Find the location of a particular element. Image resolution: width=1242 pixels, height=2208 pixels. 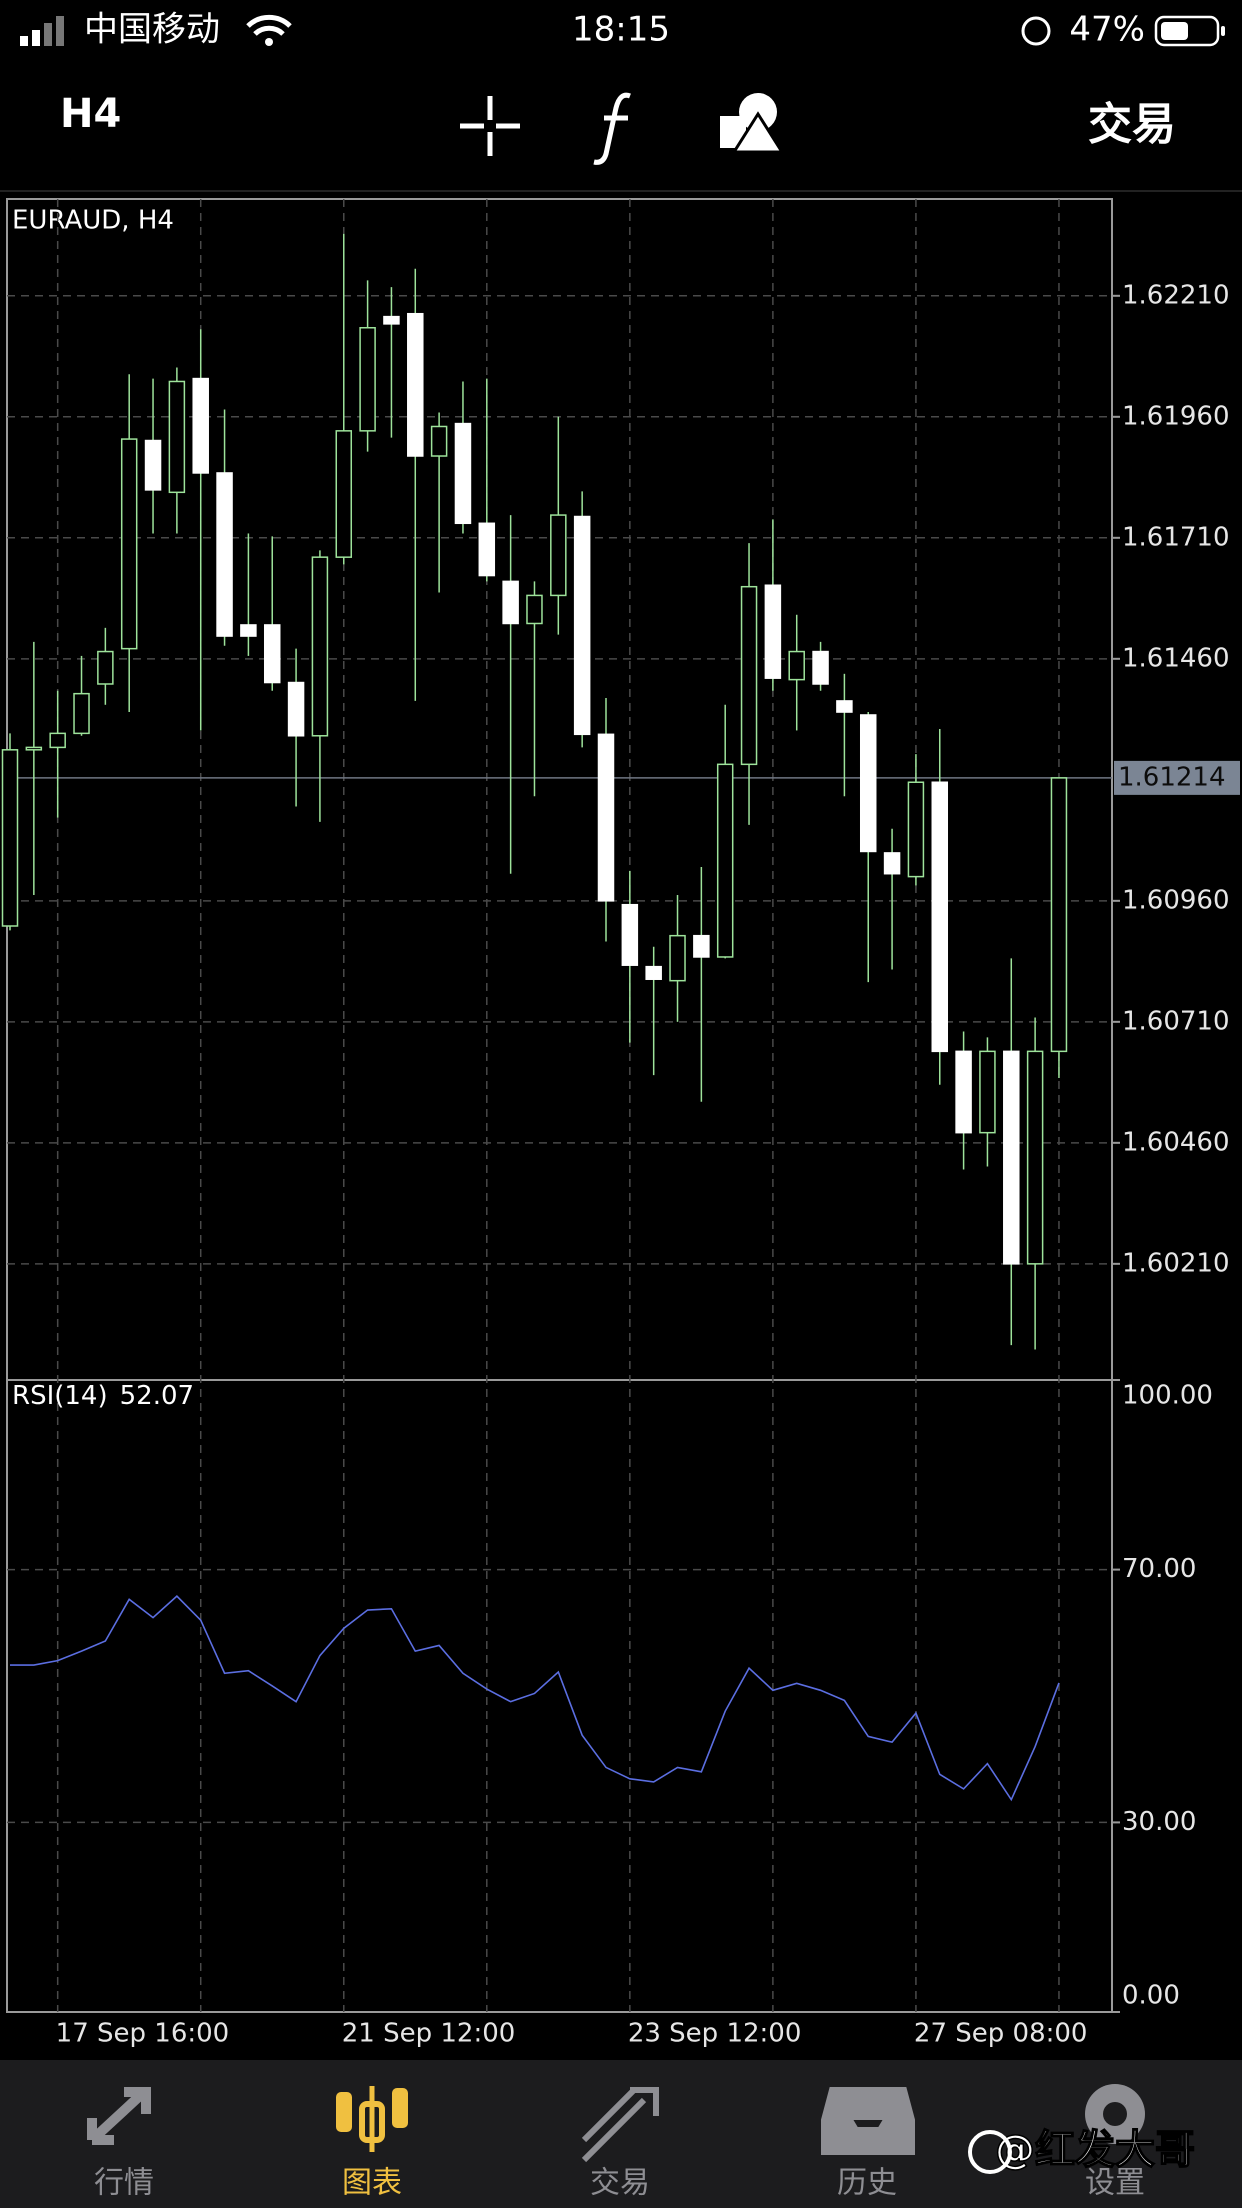

y-tick-label: 1.60960 is located at coordinates (1176, 900).